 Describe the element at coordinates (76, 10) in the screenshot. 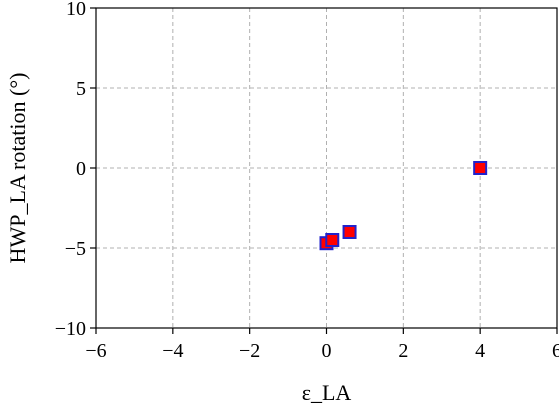

I see `y-tick-label: 10` at that location.